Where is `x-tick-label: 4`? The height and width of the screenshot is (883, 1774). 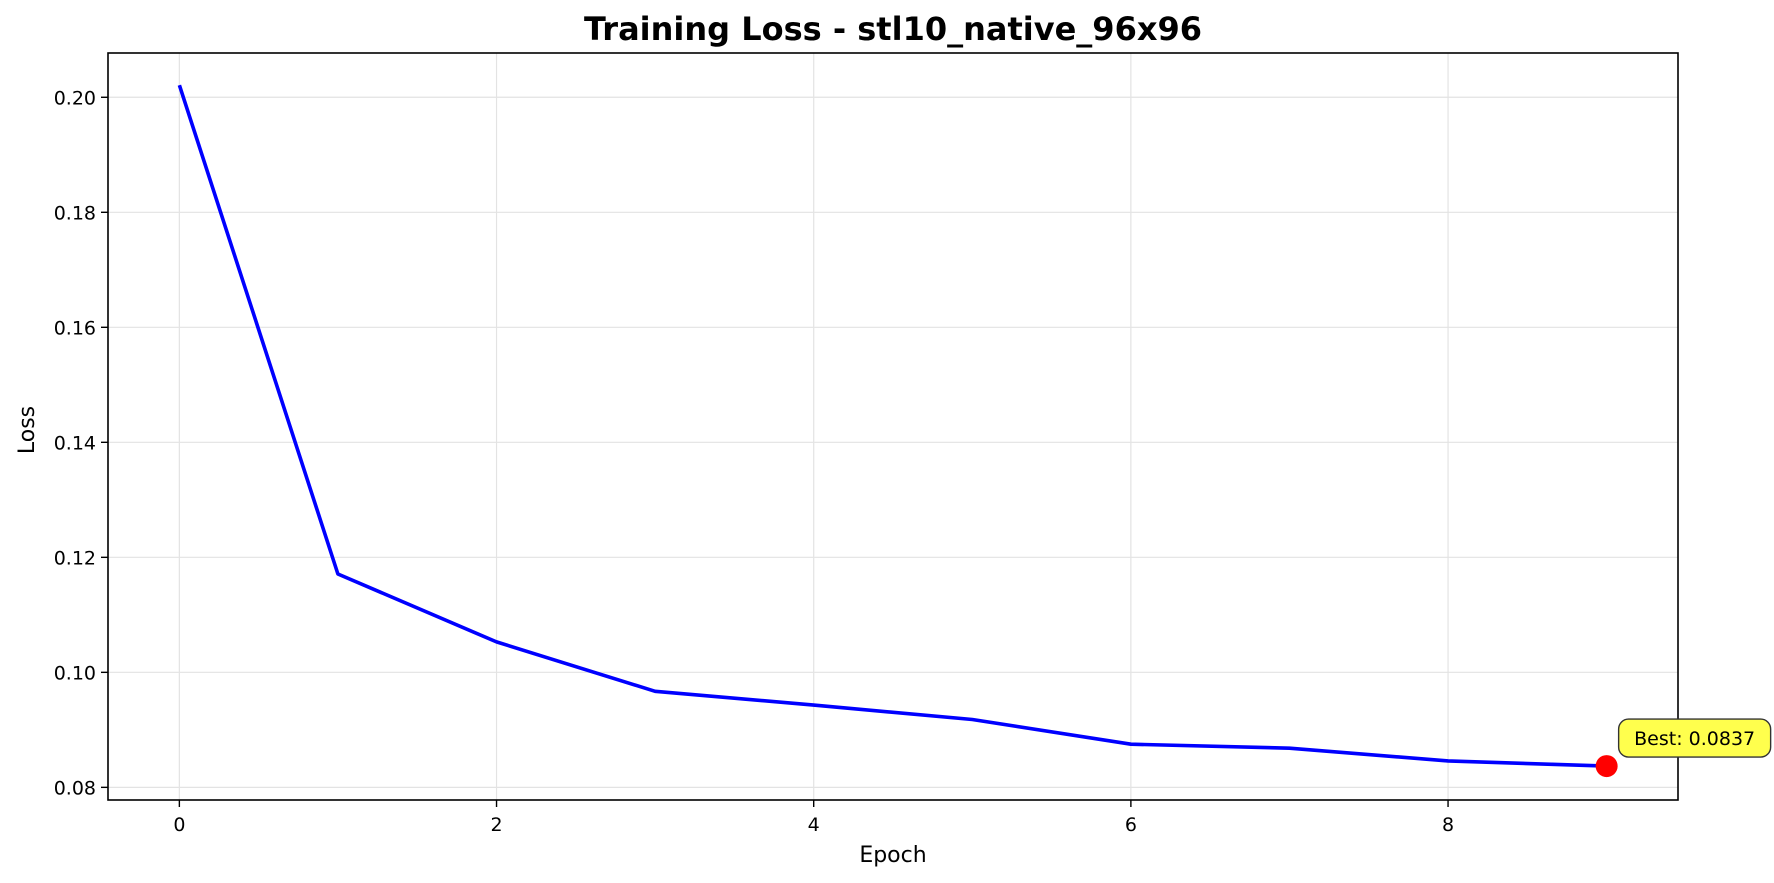
x-tick-label: 4 is located at coordinates (814, 825).